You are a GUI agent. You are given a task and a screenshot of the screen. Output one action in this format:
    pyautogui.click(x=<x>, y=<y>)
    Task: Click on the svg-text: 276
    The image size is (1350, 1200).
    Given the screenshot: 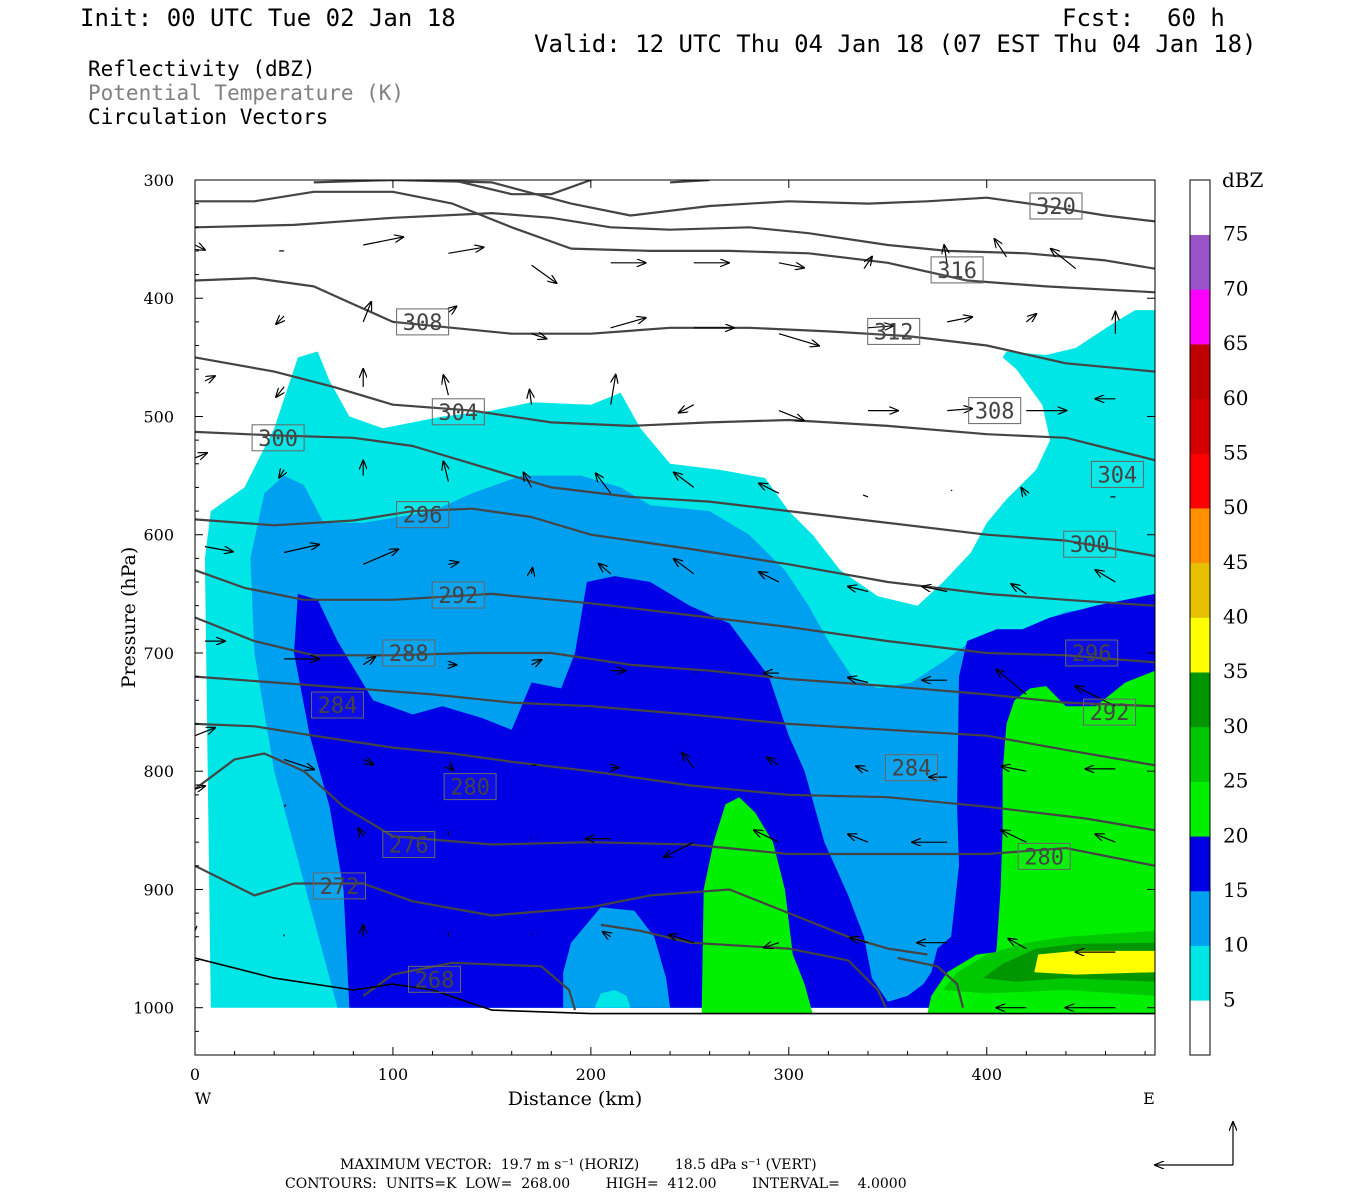 What is the action you would take?
    pyautogui.click(x=409, y=846)
    